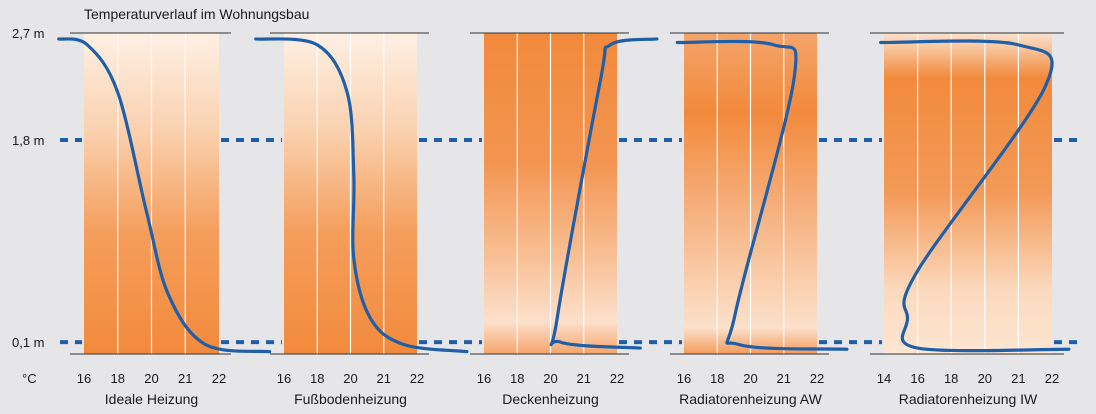  Describe the element at coordinates (28, 342) in the screenshot. I see `y-tick-label: 0,1 m` at that location.